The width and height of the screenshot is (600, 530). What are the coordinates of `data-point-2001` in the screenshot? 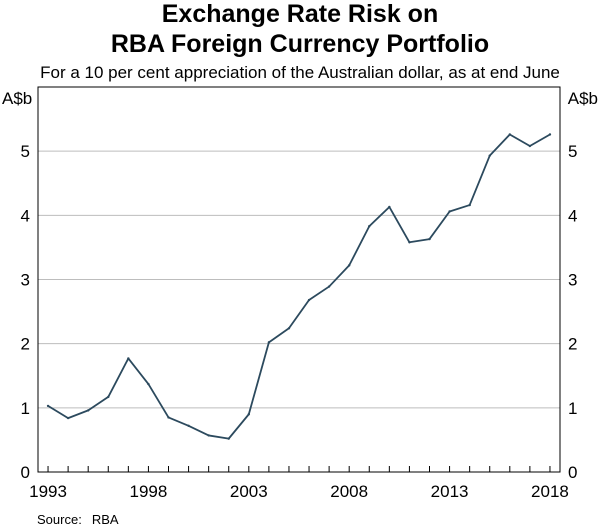 It's located at (208, 435).